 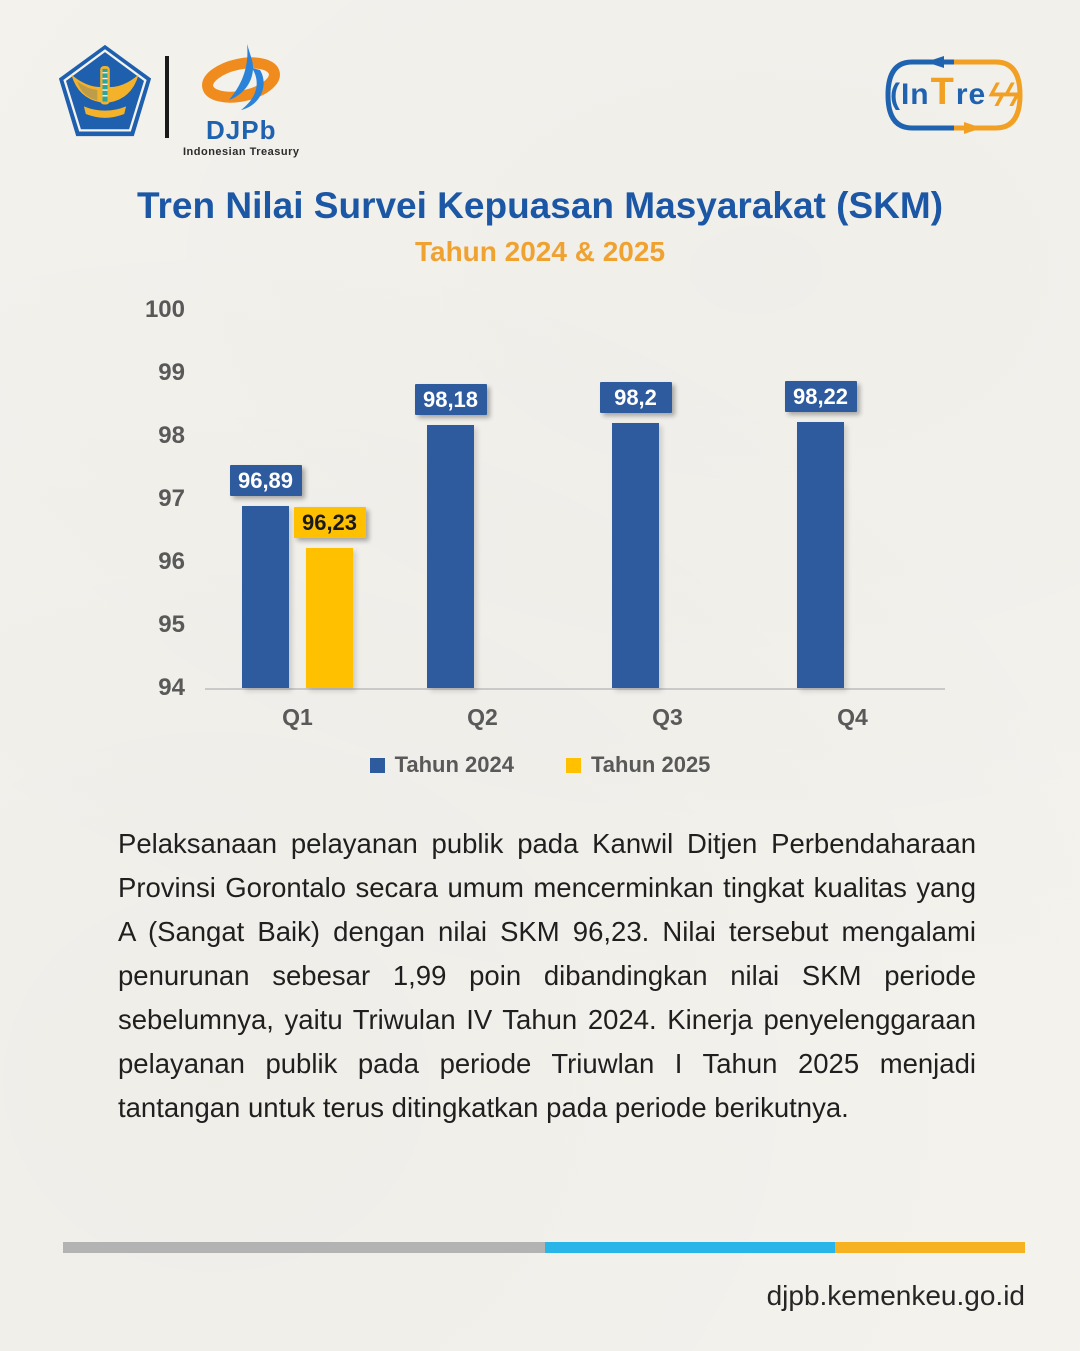 What do you see at coordinates (635, 398) in the screenshot?
I see `bar-data-label: 98,2` at bounding box center [635, 398].